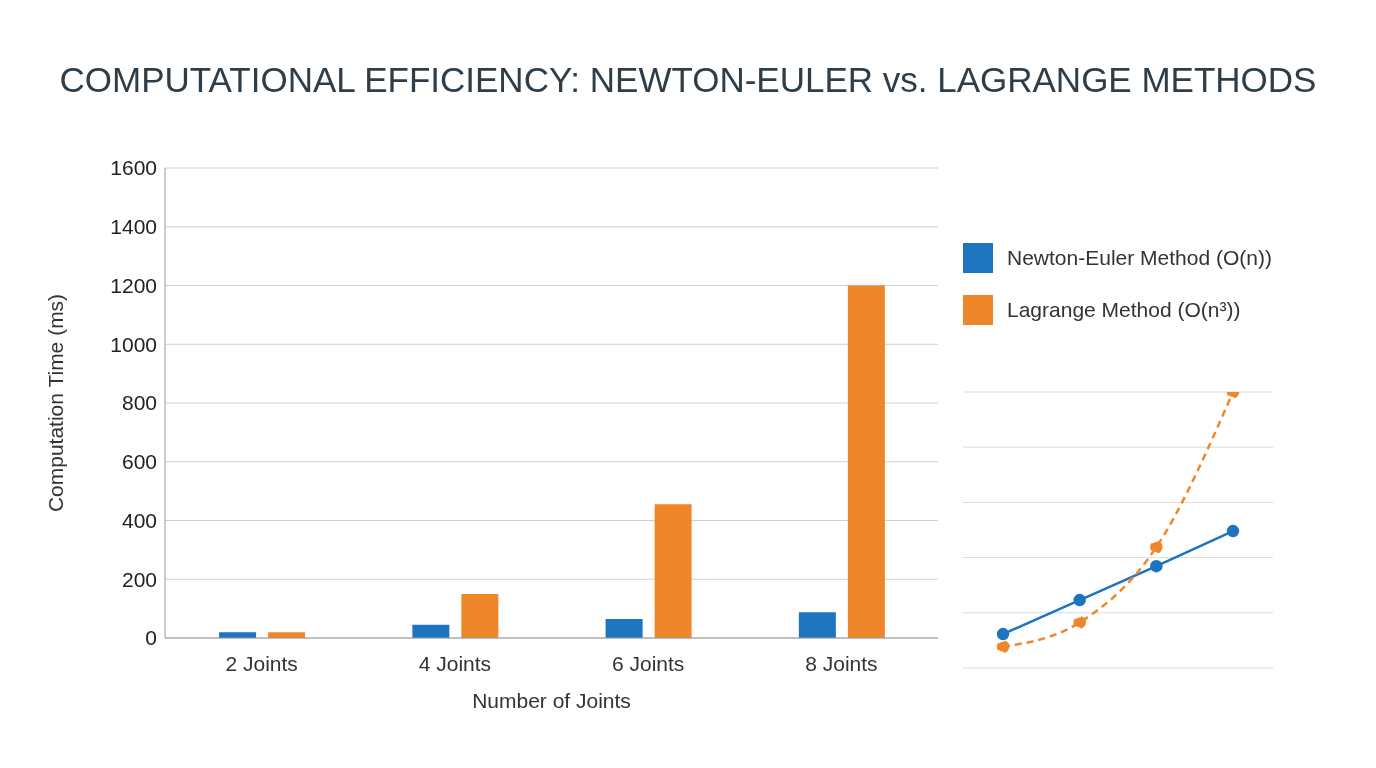  Describe the element at coordinates (133, 344) in the screenshot. I see `y-tick-label: 1000` at that location.